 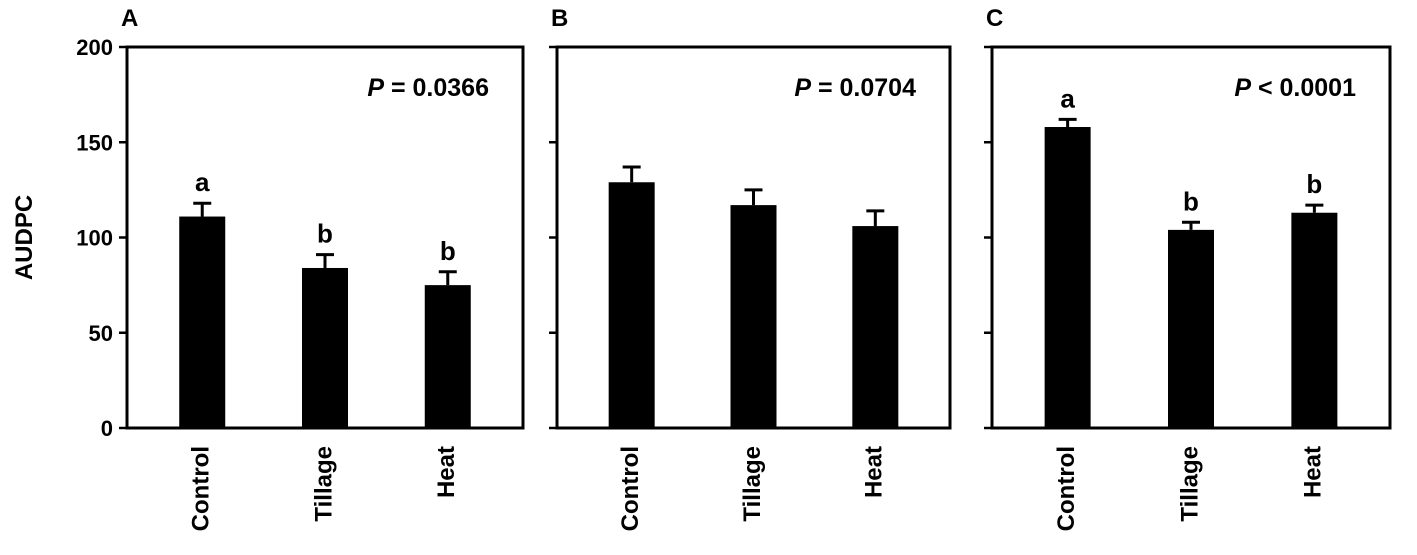 What do you see at coordinates (94, 142) in the screenshot?
I see `y-tick-label: 150` at bounding box center [94, 142].